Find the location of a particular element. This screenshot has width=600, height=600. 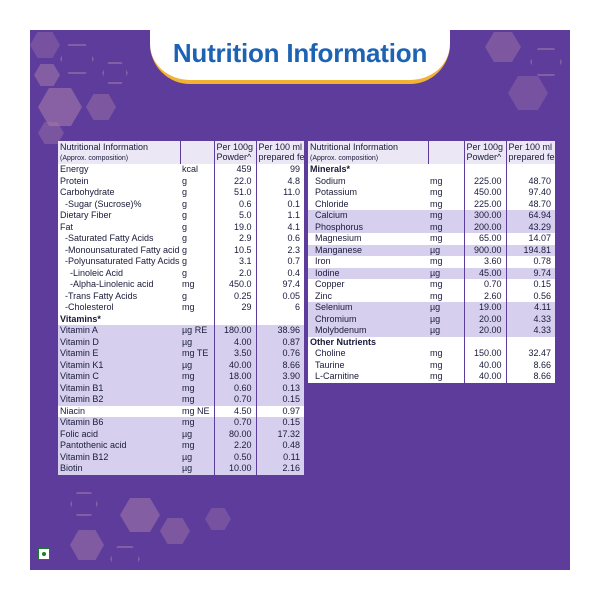

section-heading-row: Other Nutrients is located at coordinates (431, 342).